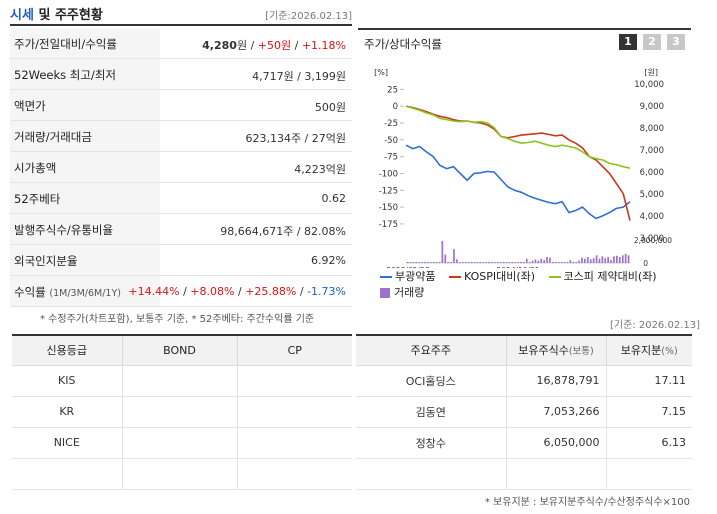 The height and width of the screenshot is (514, 717). What do you see at coordinates (652, 107) in the screenshot?
I see `right-tick-label: 9,000` at bounding box center [652, 107].